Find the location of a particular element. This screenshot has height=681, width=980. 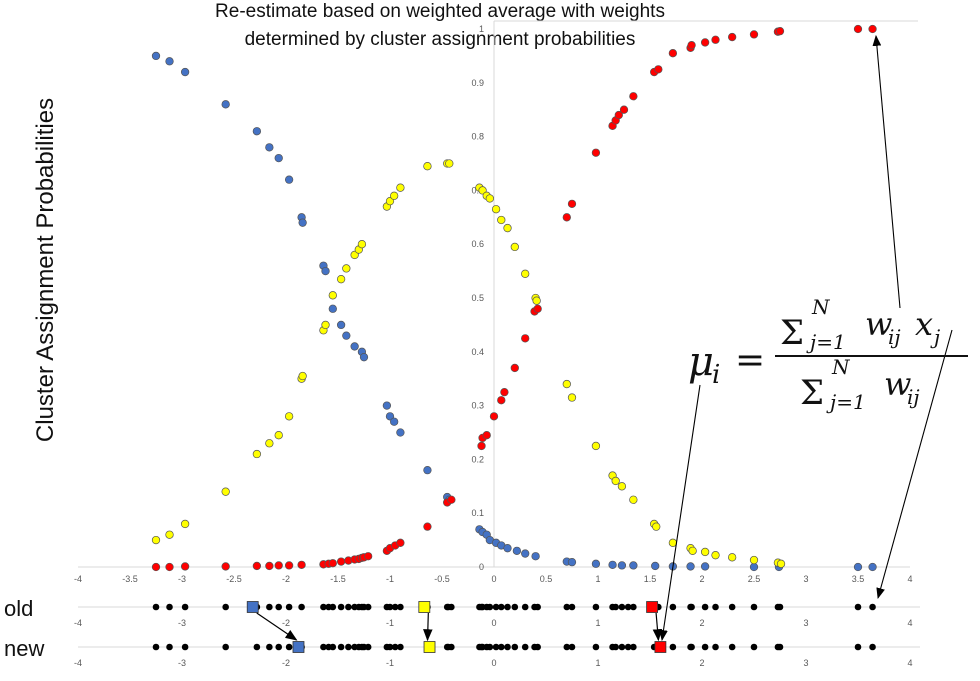

x-tick-label: 3 is located at coordinates (805, 579).